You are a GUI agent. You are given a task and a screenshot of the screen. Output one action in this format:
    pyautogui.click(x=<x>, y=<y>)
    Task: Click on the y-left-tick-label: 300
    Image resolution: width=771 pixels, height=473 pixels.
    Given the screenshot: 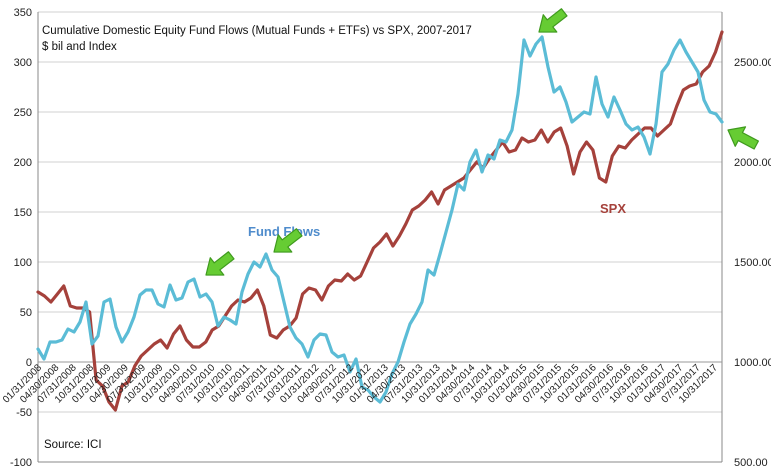 What is the action you would take?
    pyautogui.click(x=23, y=63)
    